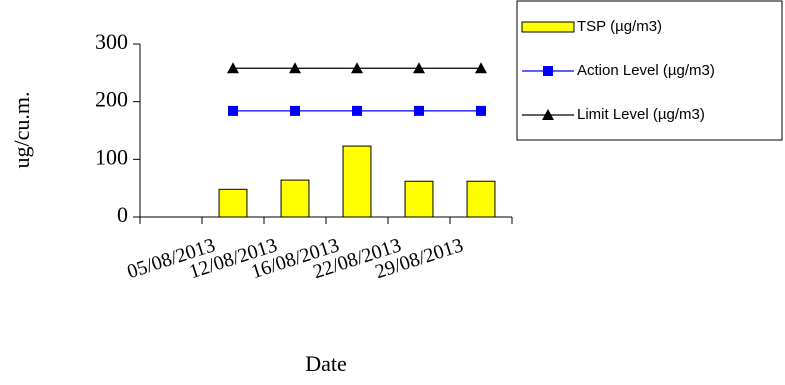 The image size is (785, 385). Describe the element at coordinates (619, 26) in the screenshot. I see `legend-label: TSP (µg/m3)` at that location.